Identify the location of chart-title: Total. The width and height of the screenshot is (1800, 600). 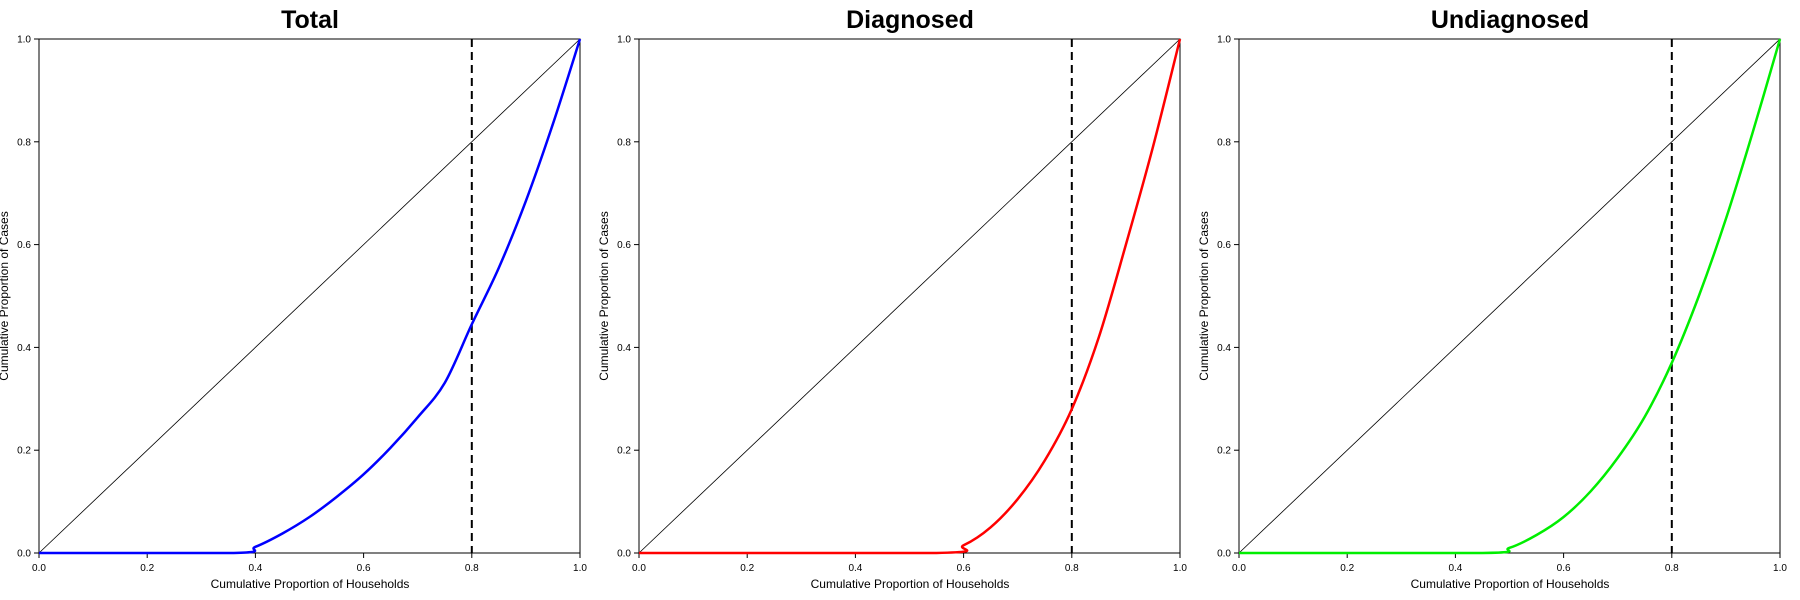
(310, 20).